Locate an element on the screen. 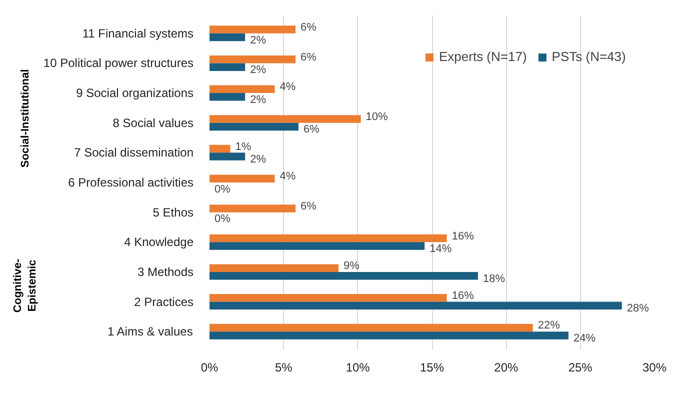 This screenshot has width=686, height=404. text: Cognitive- Epistemic is located at coordinates (25, 285).